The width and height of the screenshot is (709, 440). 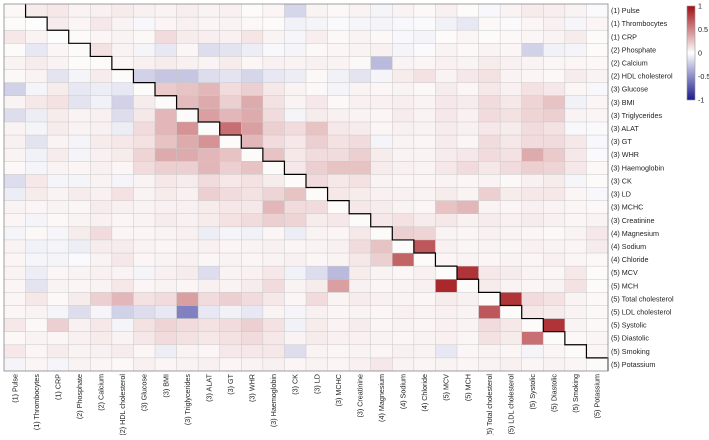 What do you see at coordinates (621, 141) in the screenshot?
I see `row-label: (3) GT` at bounding box center [621, 141].